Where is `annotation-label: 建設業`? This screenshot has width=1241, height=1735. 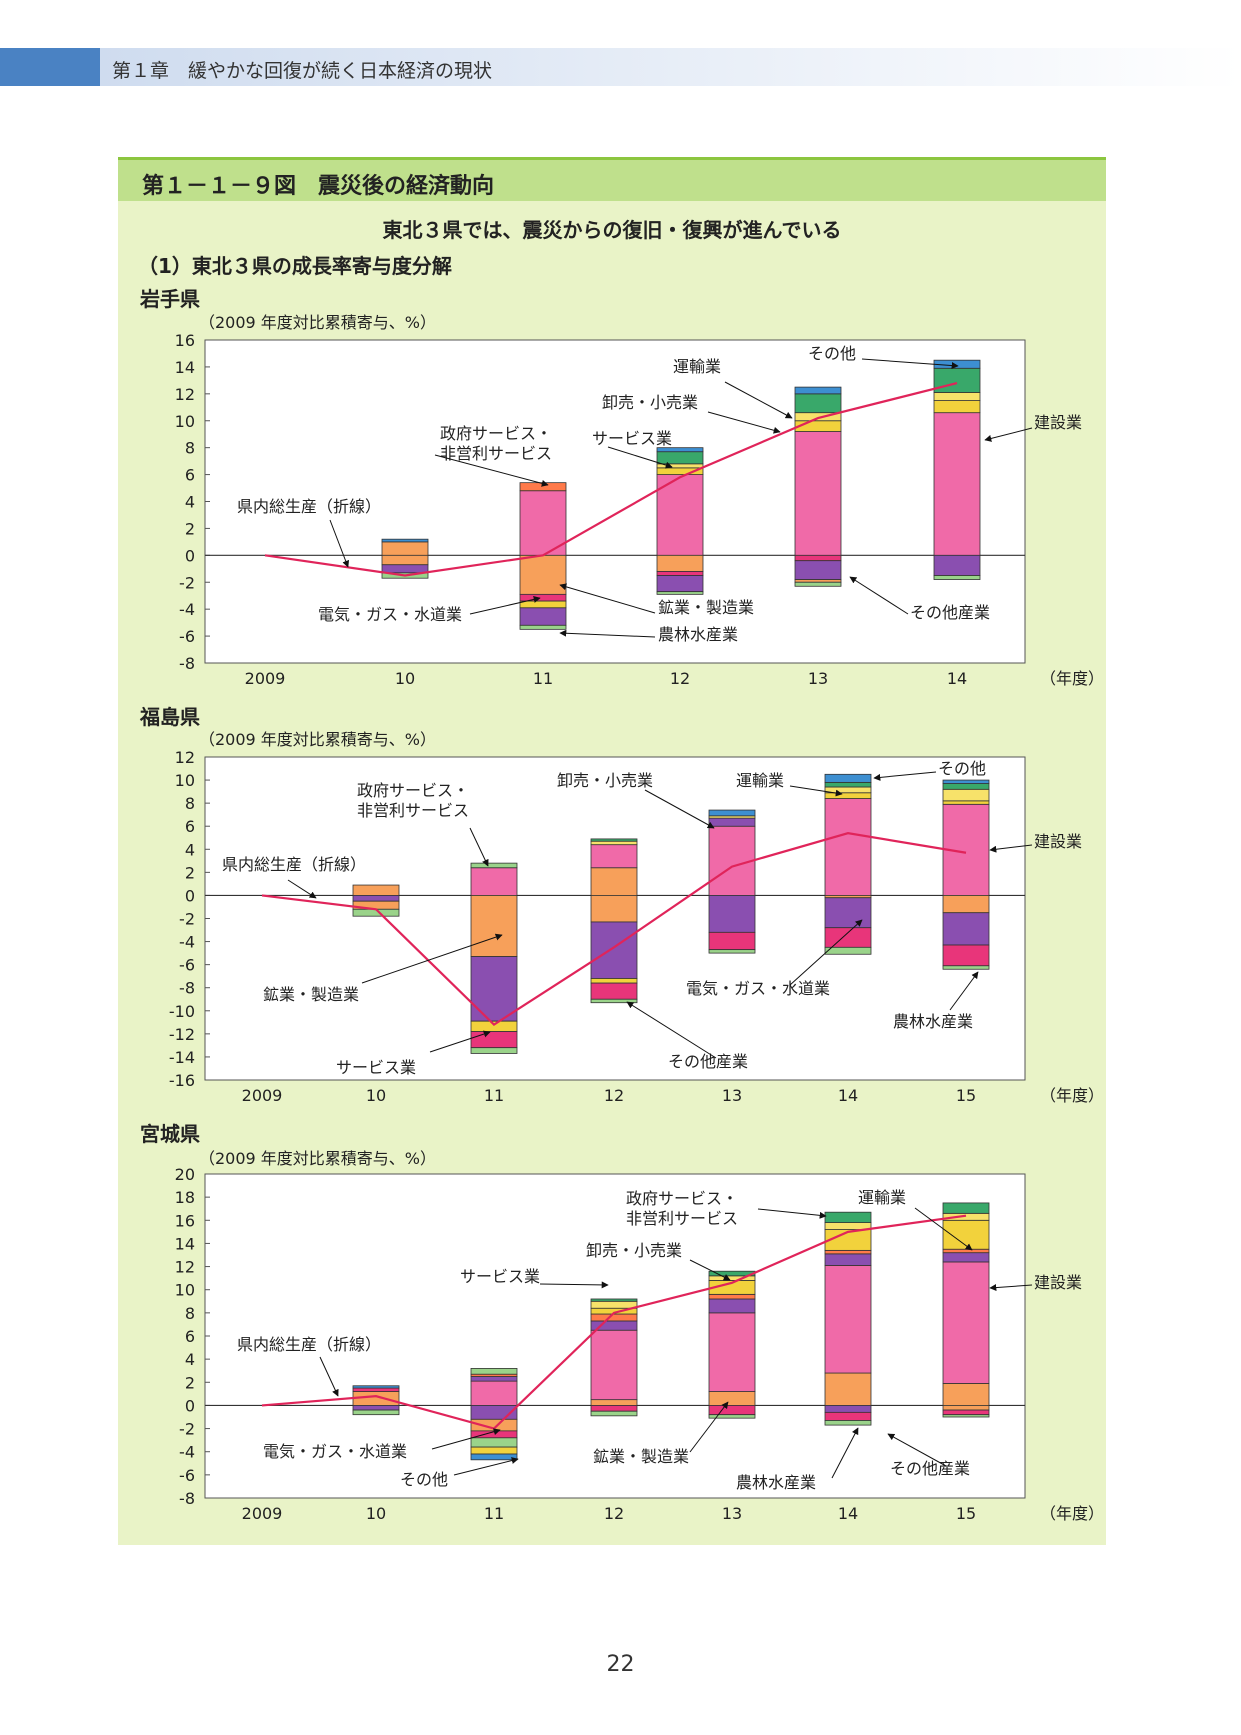
annotation-label: 建設業 is located at coordinates (1058, 841).